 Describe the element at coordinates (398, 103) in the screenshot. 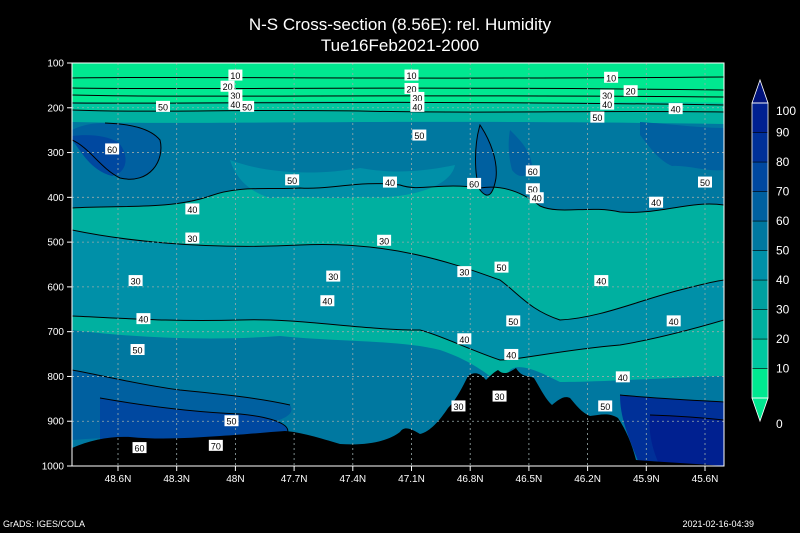

I see `contour-40-top` at that location.